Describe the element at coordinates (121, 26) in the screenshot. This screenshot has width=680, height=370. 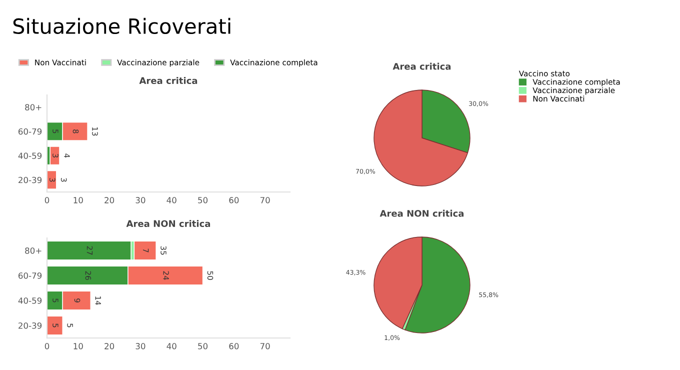
I see `text: Situazione Ricoverati` at that location.